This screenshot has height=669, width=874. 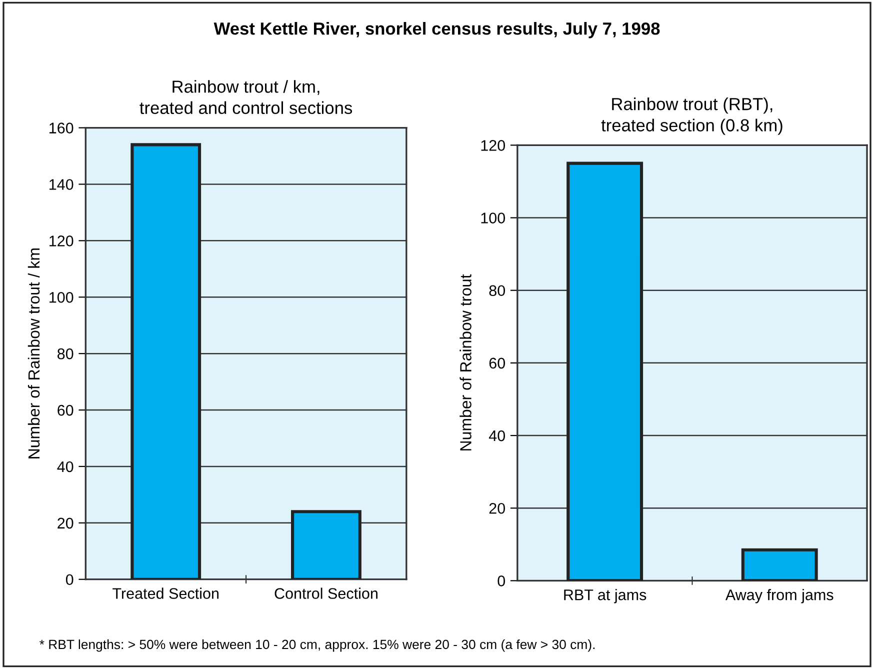 I want to click on text: * RBT lengths: > 50% were between 10 - 20 cm, approx. 15% were 20 - 30 cm (a few > 30 cm)., so click(x=317, y=645).